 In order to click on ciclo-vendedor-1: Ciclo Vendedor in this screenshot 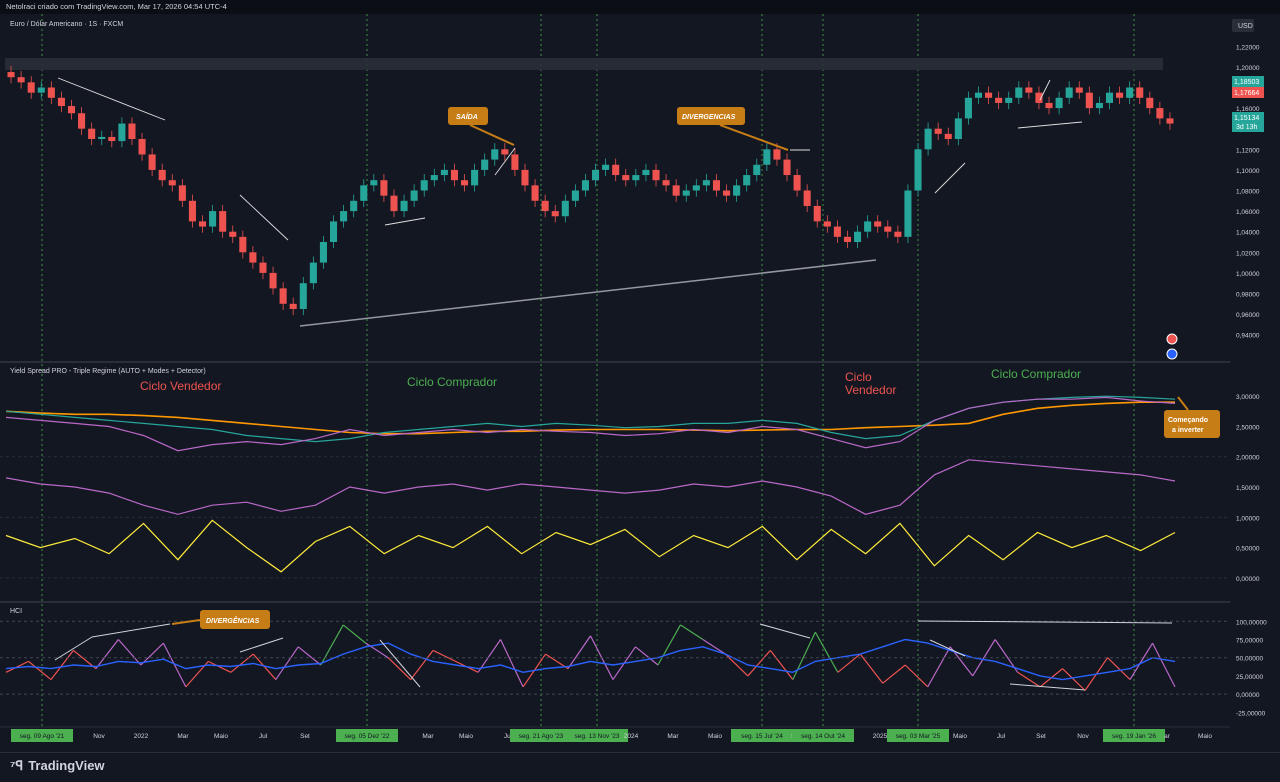, I will do `click(180, 386)`.